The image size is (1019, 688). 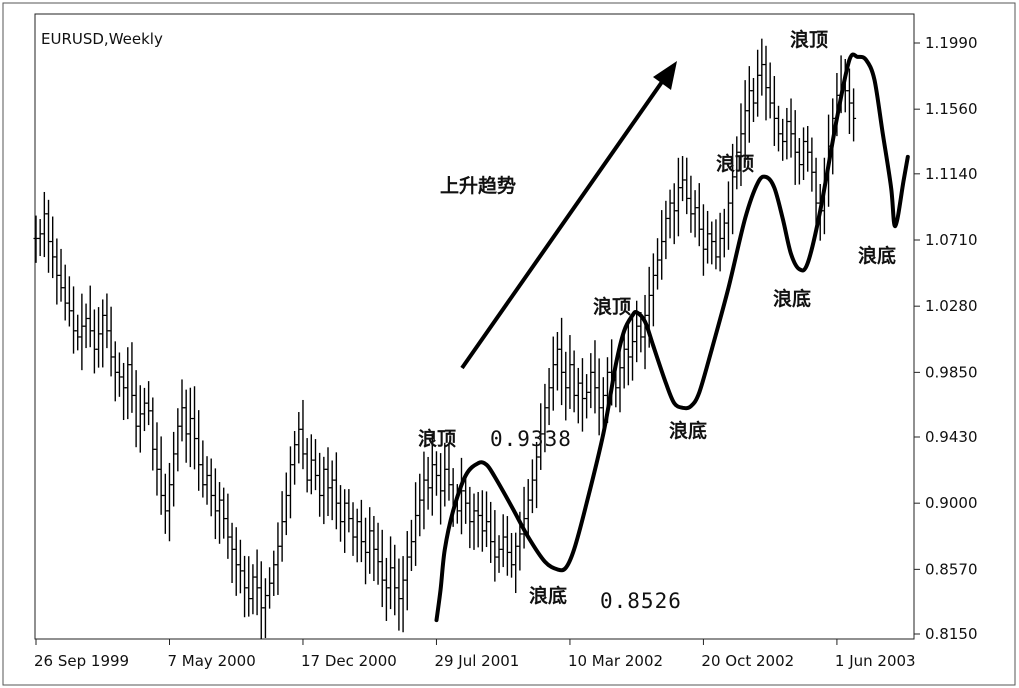 What do you see at coordinates (854, 115) in the screenshot?
I see `price-bar` at bounding box center [854, 115].